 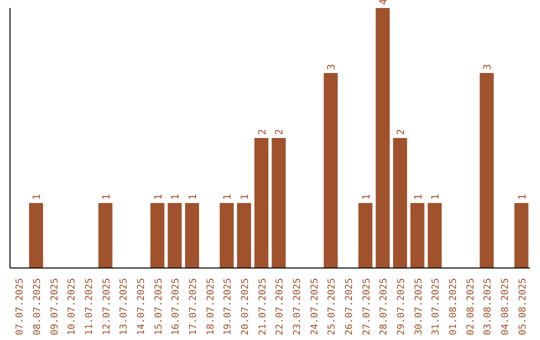 I want to click on x-tick-label: 07.07.2025, so click(x=20, y=307).